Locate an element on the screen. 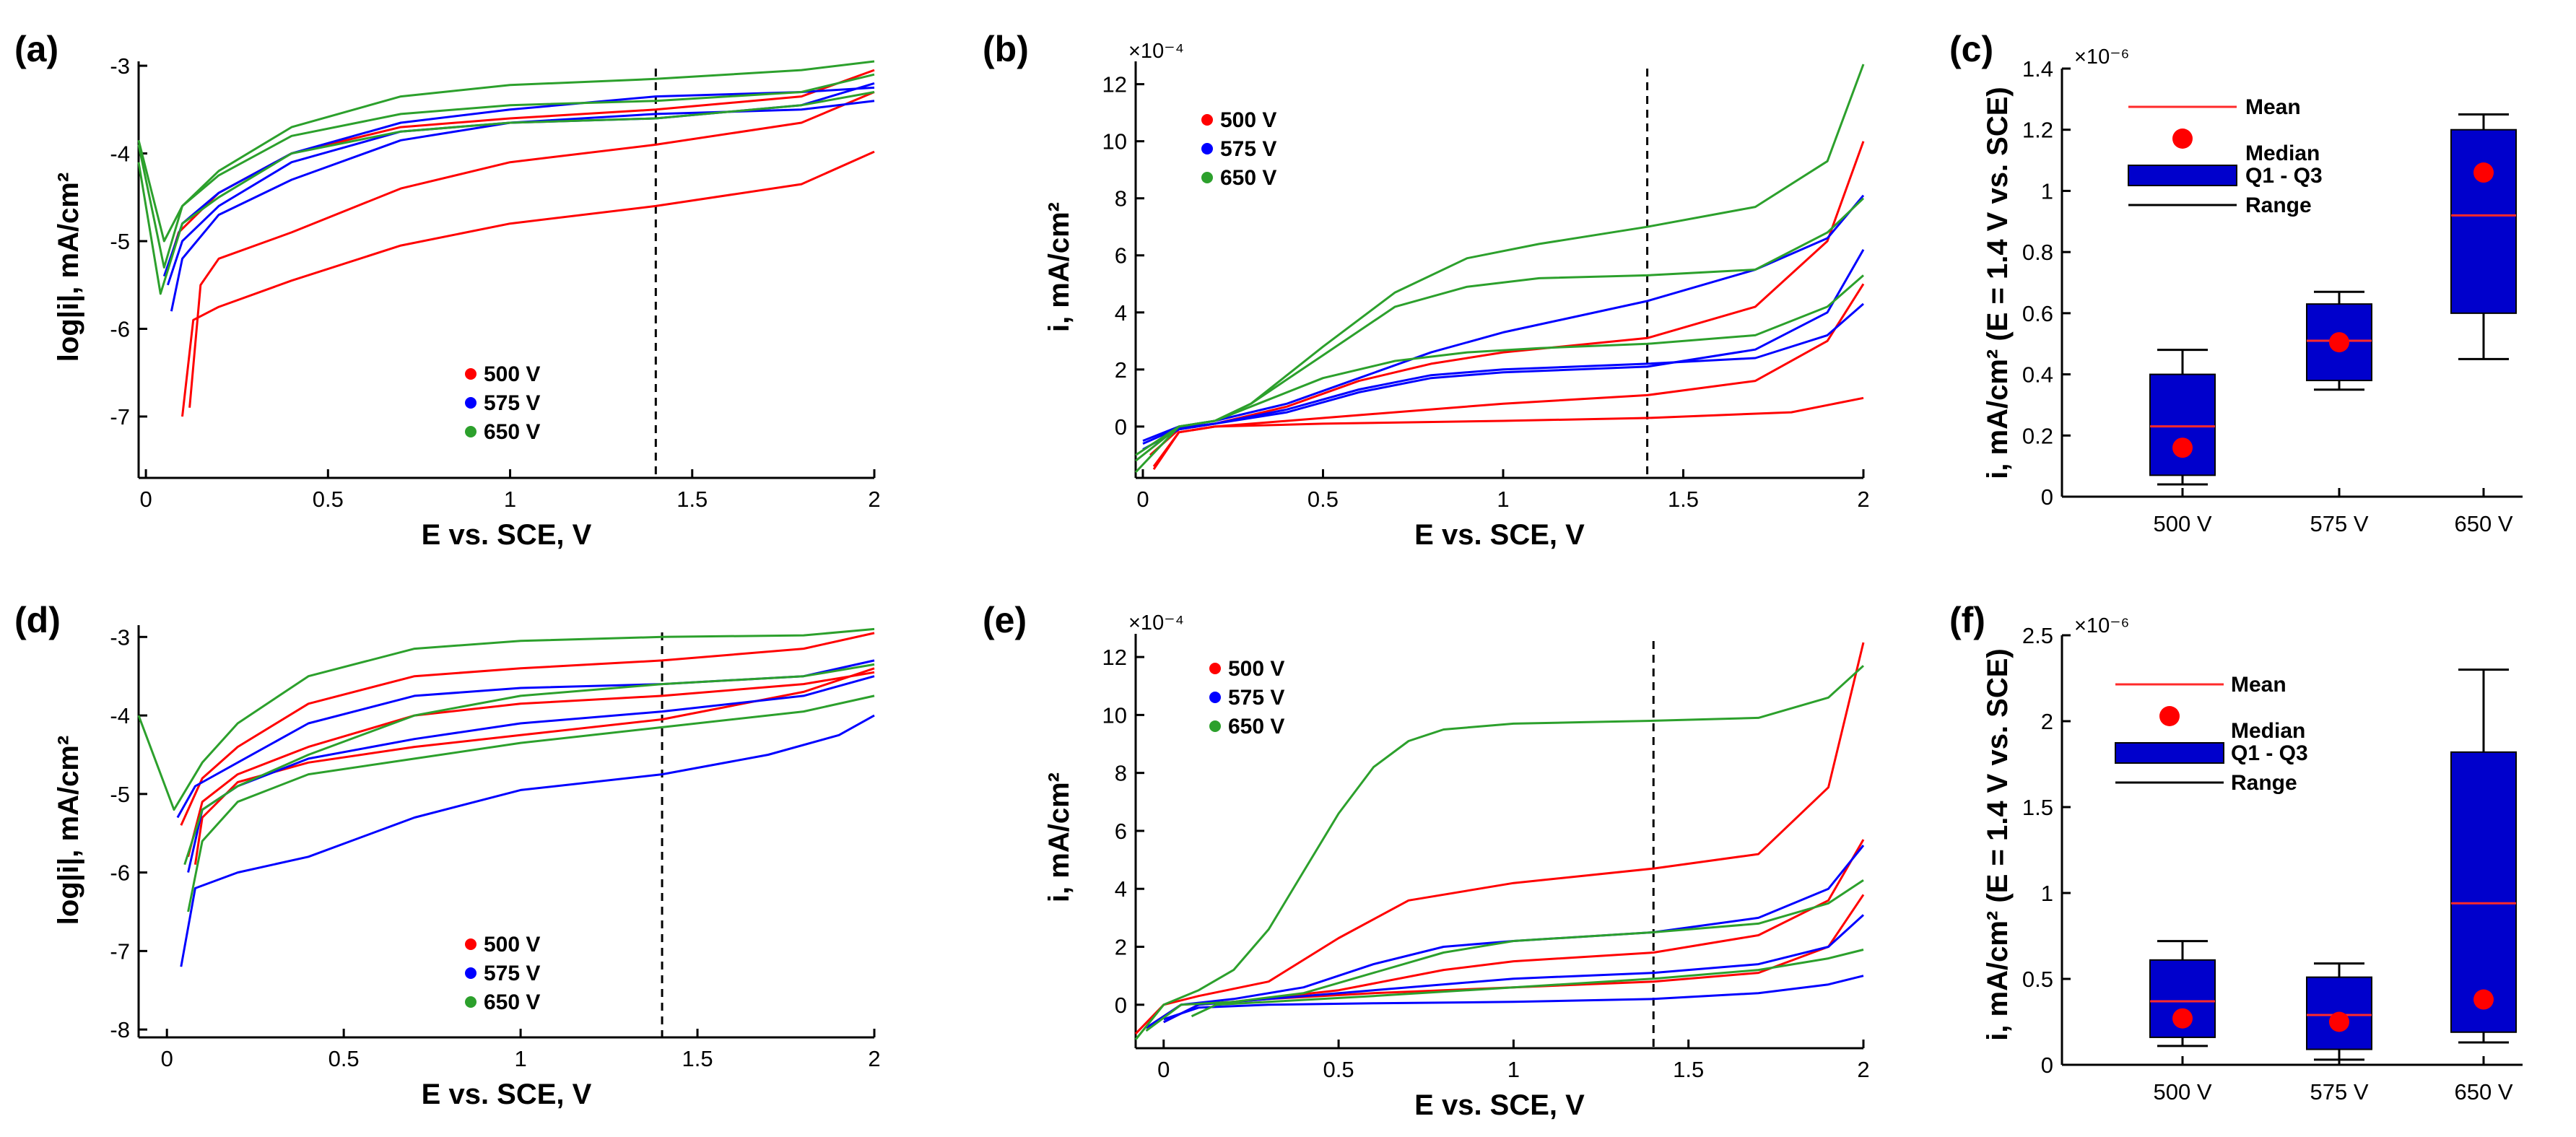 This screenshot has width=2576, height=1137. panel-label: (a) is located at coordinates (36, 49).